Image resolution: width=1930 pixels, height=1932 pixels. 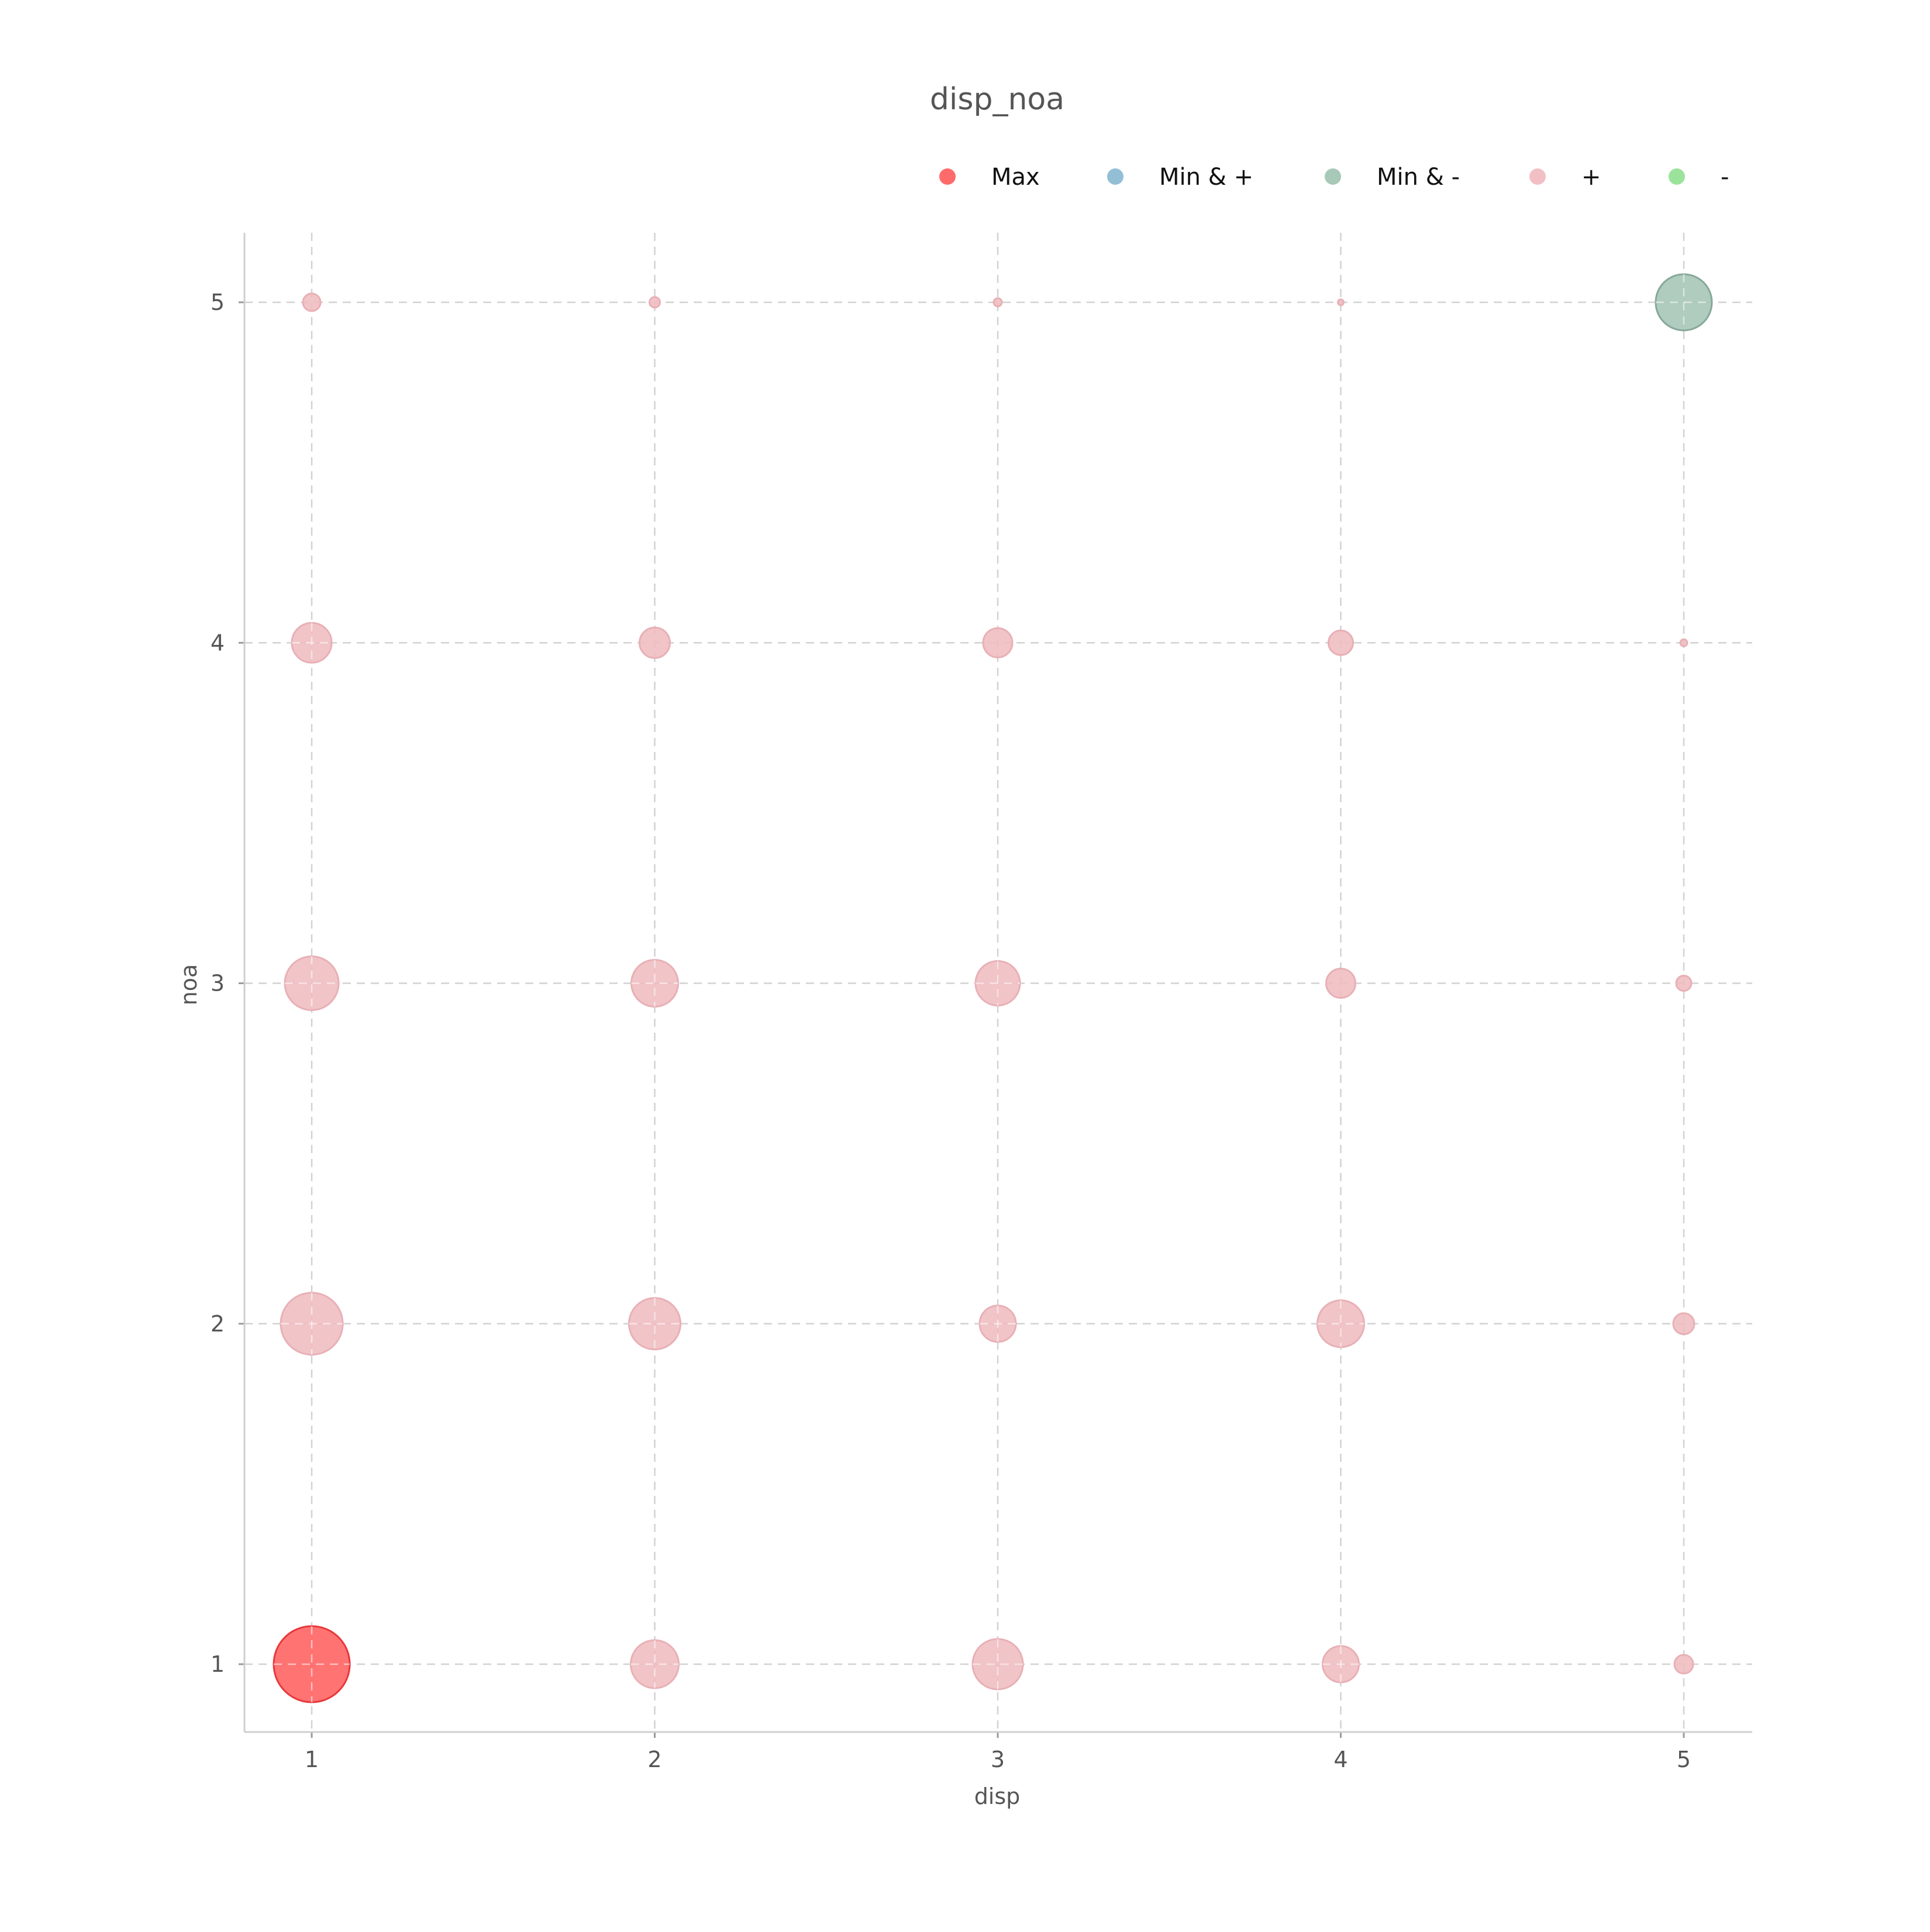 I want to click on x-tick-label-2: 2, so click(x=654, y=1759).